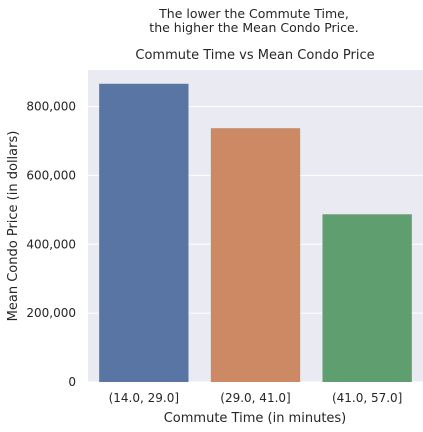 Image resolution: width=423 pixels, height=432 pixels. What do you see at coordinates (72, 382) in the screenshot?
I see `y-tick-label: 0` at bounding box center [72, 382].